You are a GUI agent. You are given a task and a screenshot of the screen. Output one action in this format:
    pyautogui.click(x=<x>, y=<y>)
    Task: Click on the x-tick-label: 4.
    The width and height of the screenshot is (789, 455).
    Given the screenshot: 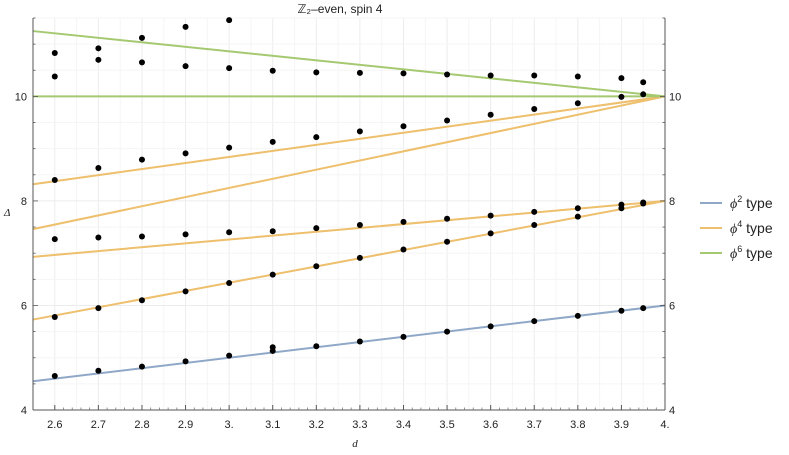 What is the action you would take?
    pyautogui.click(x=664, y=425)
    